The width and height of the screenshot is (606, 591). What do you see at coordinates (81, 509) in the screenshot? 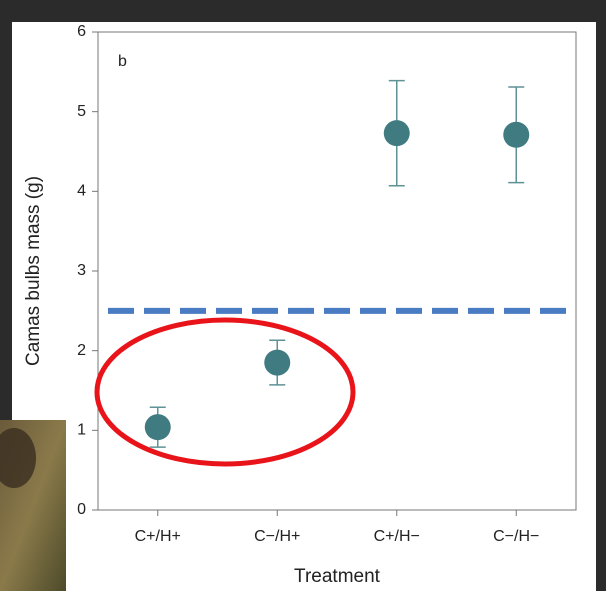
I see `y-tick-label: 0` at bounding box center [81, 509].